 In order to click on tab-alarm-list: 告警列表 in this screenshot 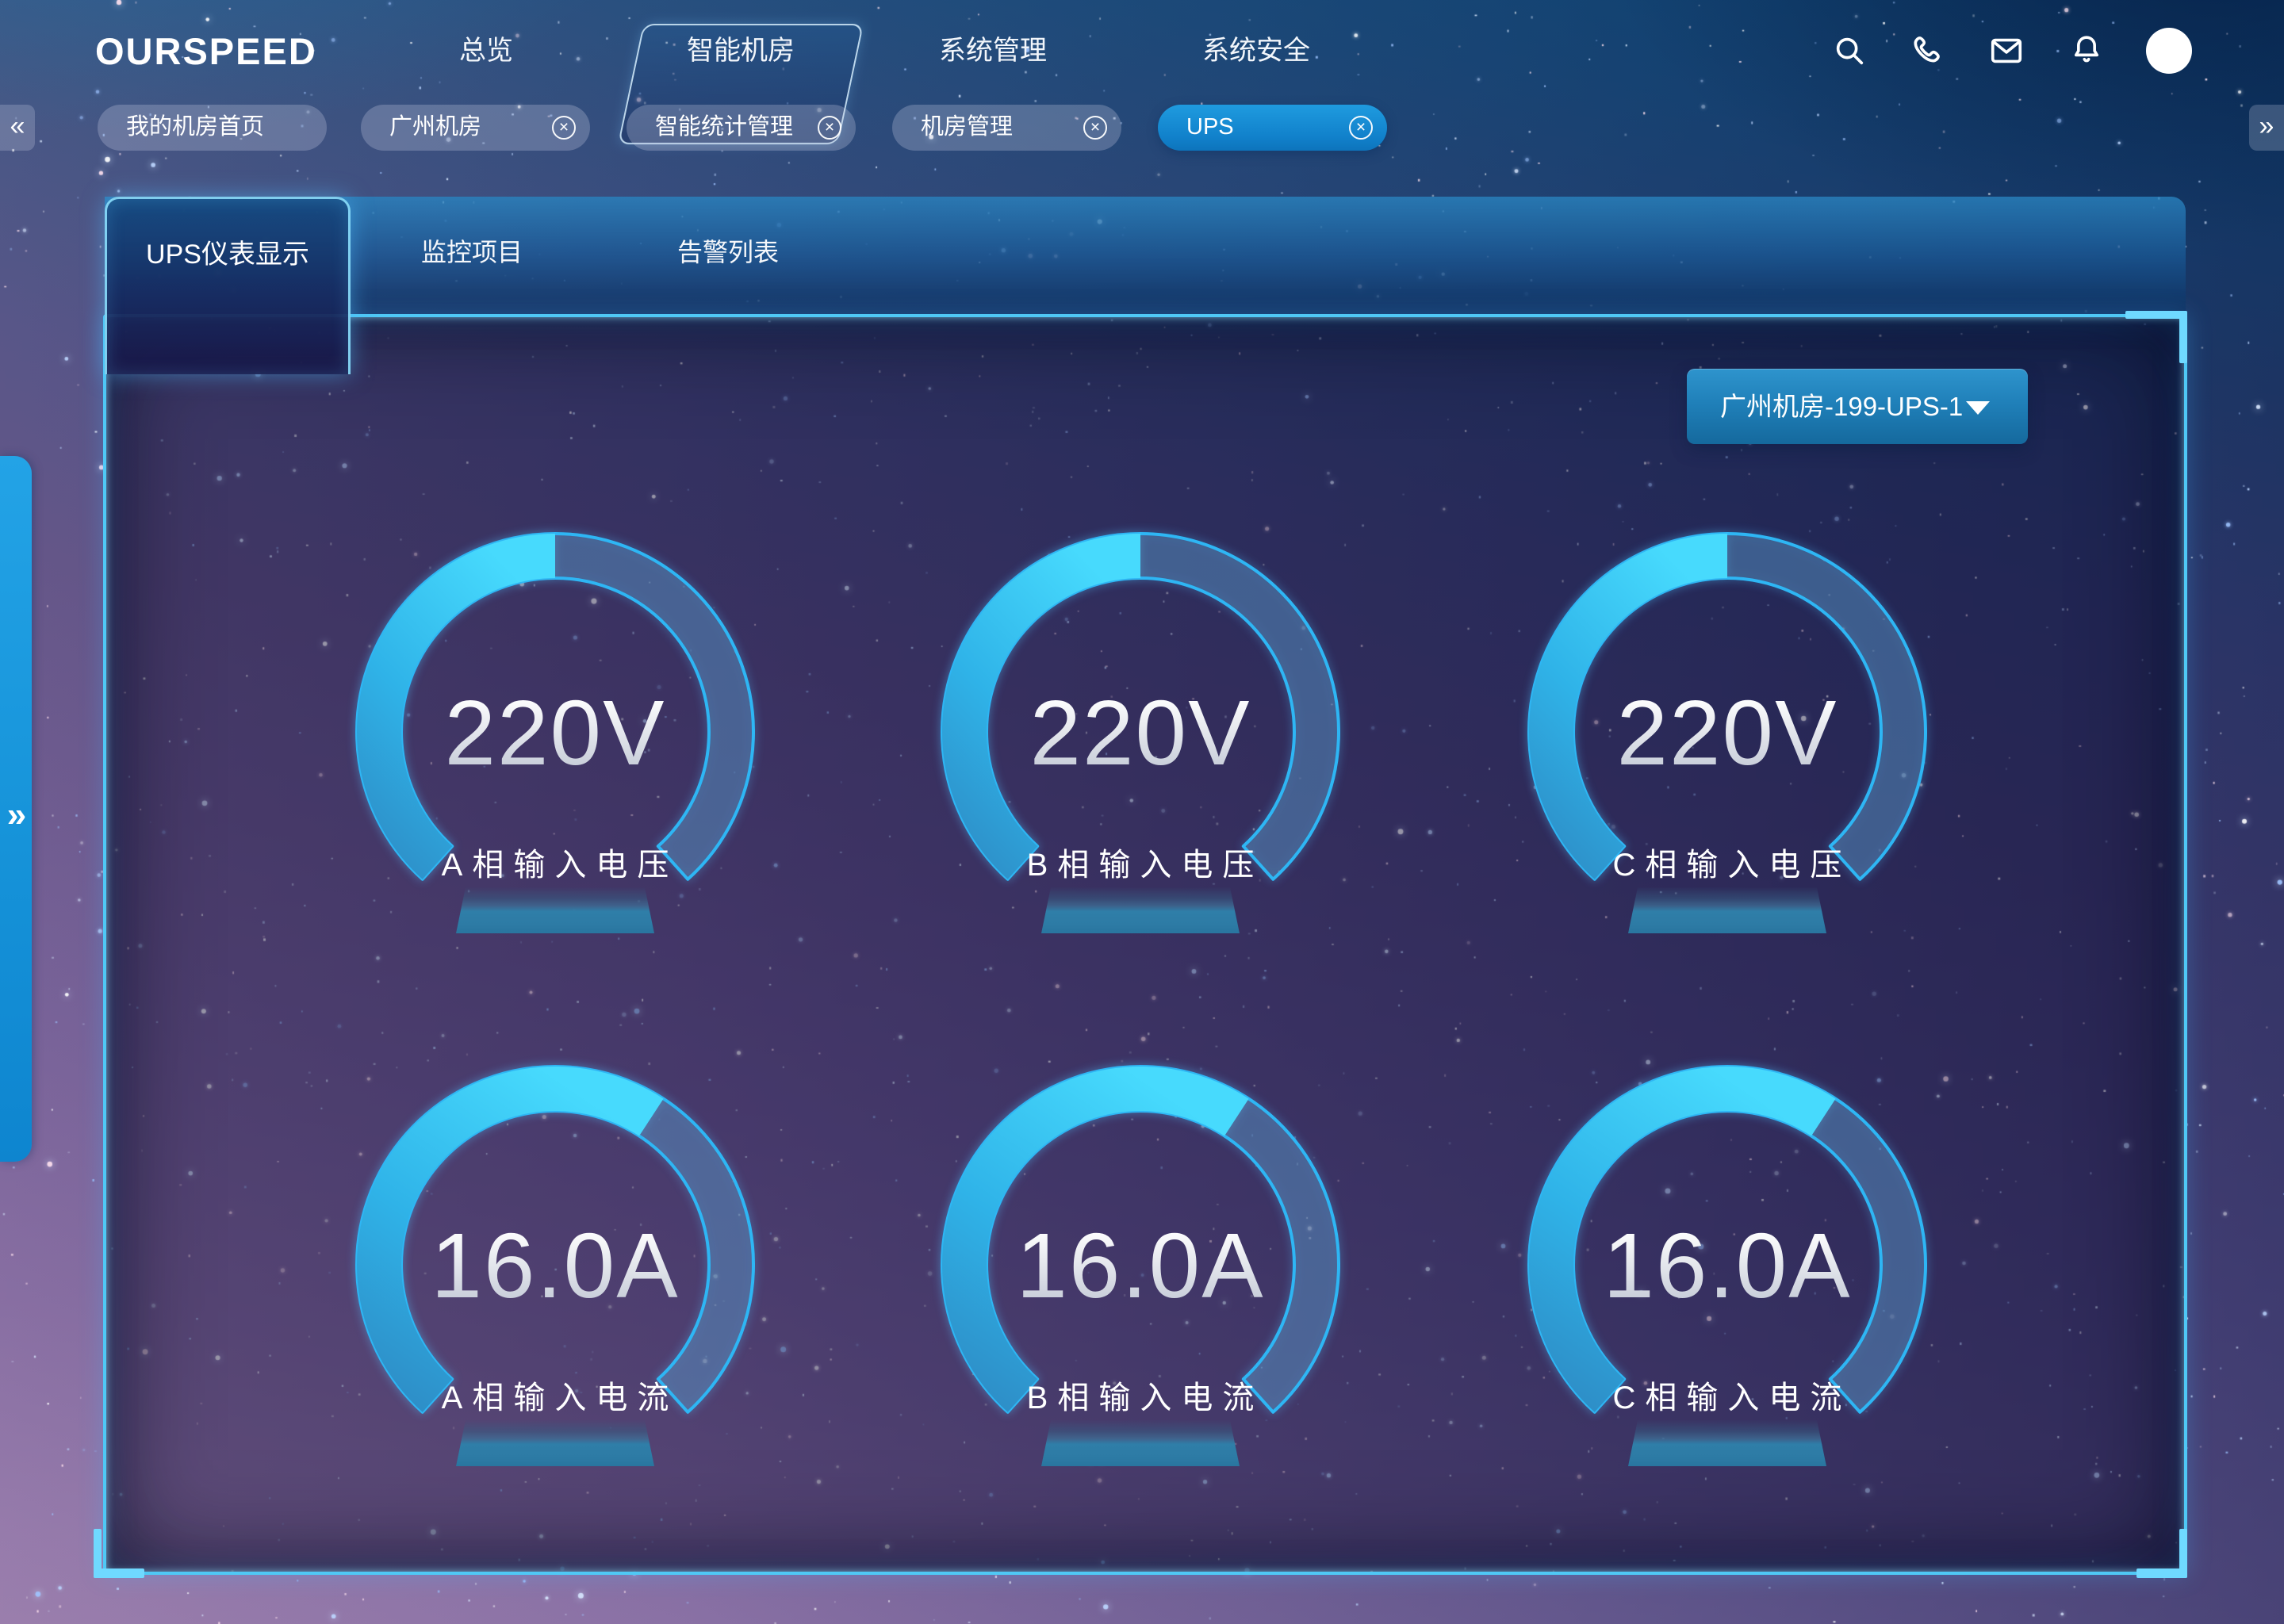, I will do `click(728, 252)`.